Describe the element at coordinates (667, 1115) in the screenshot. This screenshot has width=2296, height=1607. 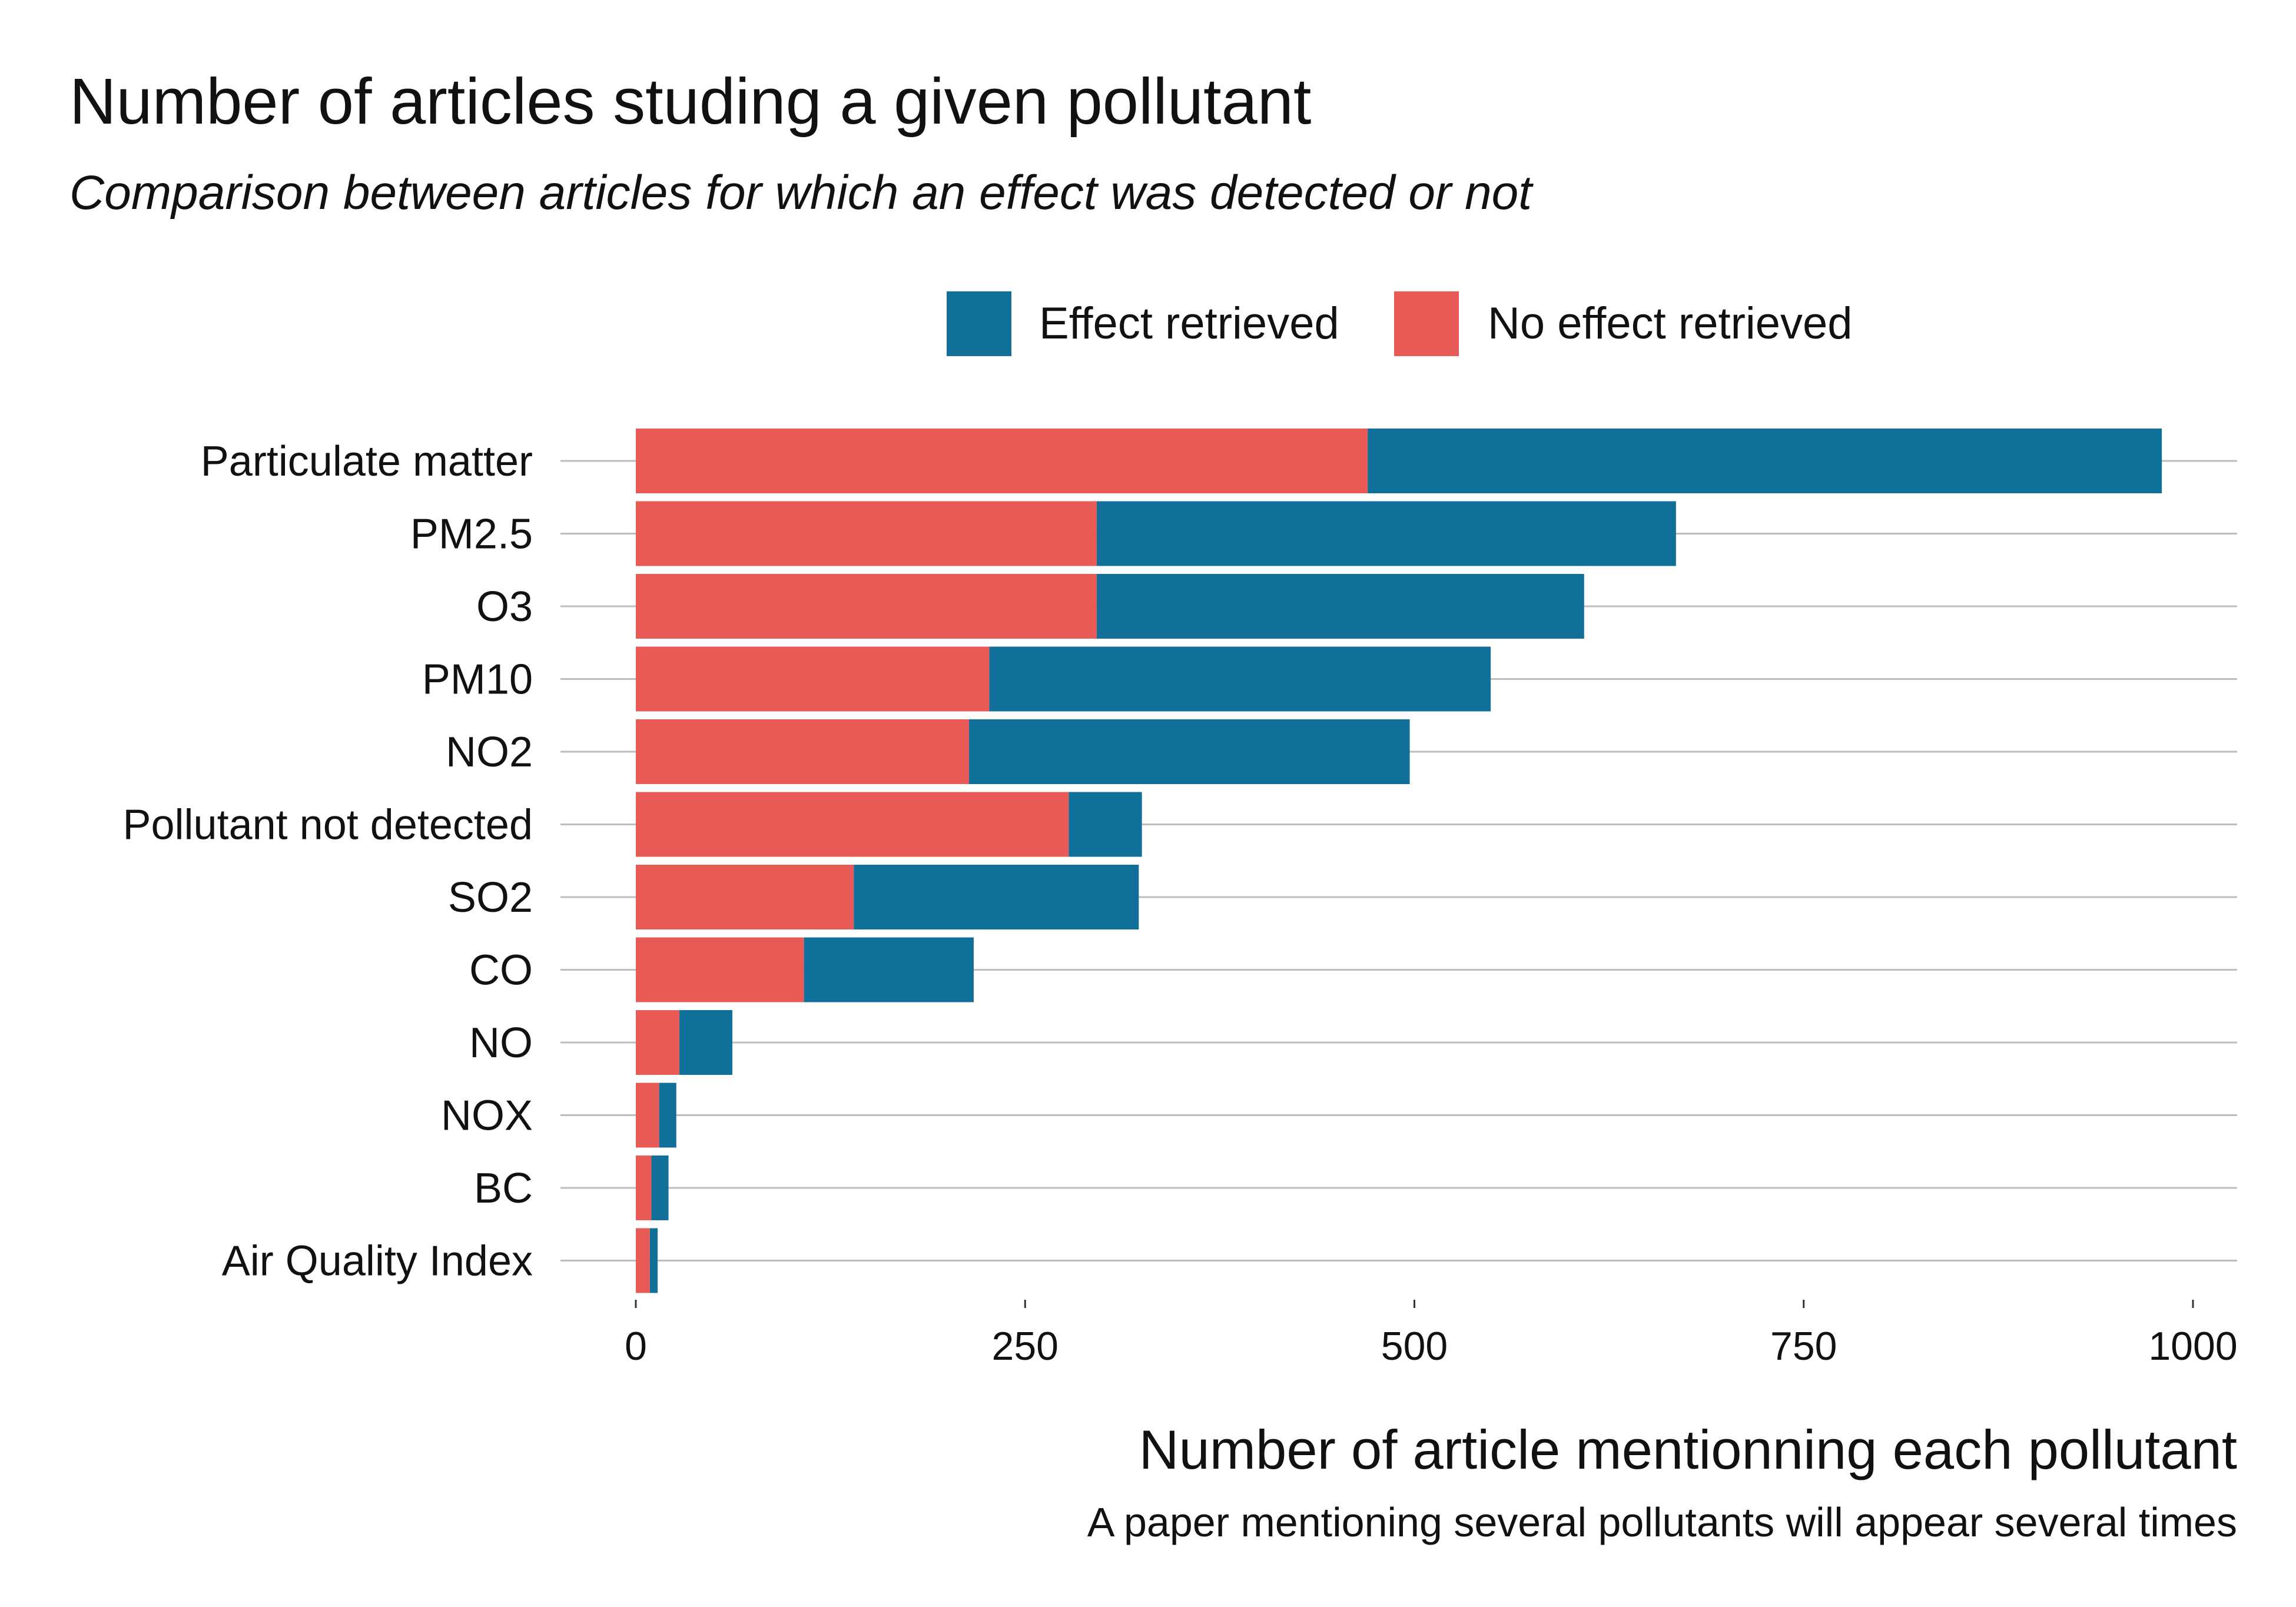
I see `bar-nox-effect-retrieved` at that location.